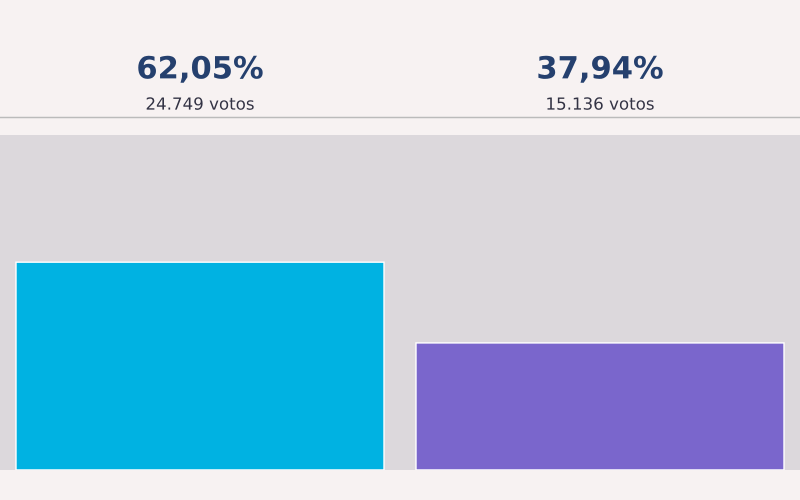  Describe the element at coordinates (200, 69) in the screenshot. I see `data-label: 62,05%` at that location.